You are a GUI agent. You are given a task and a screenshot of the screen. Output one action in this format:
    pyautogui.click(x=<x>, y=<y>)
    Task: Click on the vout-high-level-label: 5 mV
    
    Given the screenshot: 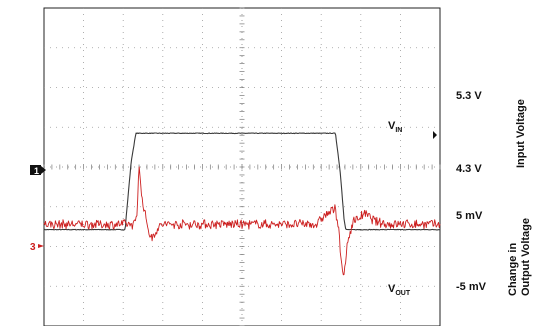 What is the action you would take?
    pyautogui.click(x=469, y=216)
    